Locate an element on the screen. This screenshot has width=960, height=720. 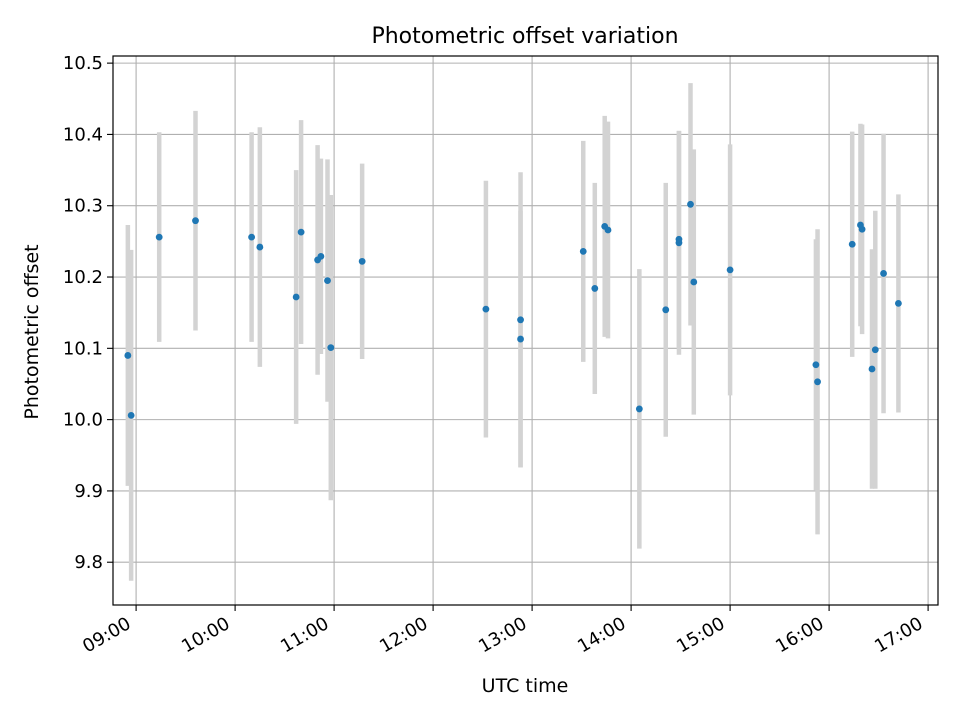
y-tick-label: 10.4 is located at coordinates (83, 134).